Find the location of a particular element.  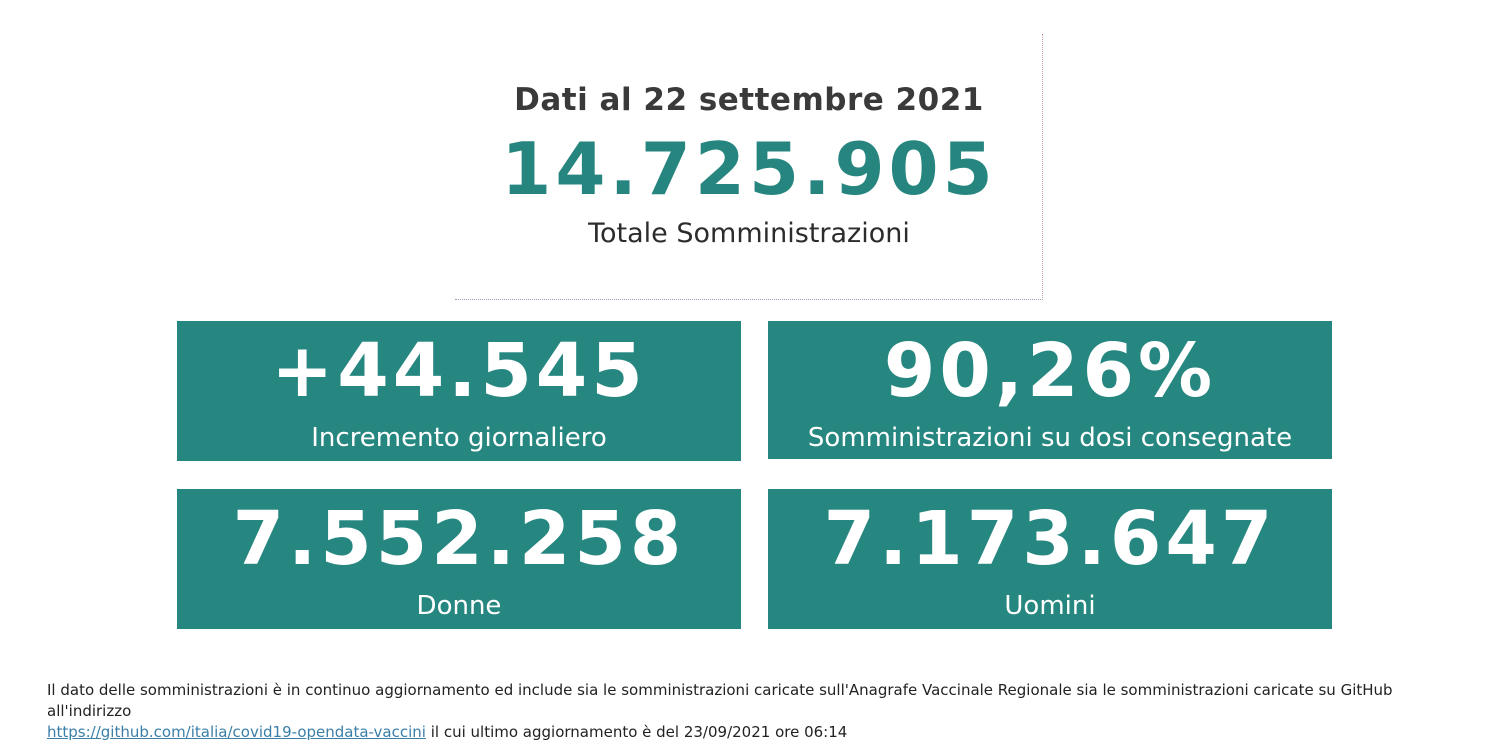

women-value: 7.552.258 is located at coordinates (459, 539).